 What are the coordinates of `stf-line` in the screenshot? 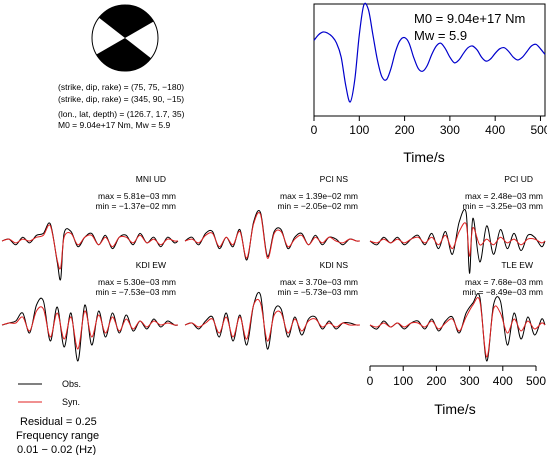 It's located at (429, 52).